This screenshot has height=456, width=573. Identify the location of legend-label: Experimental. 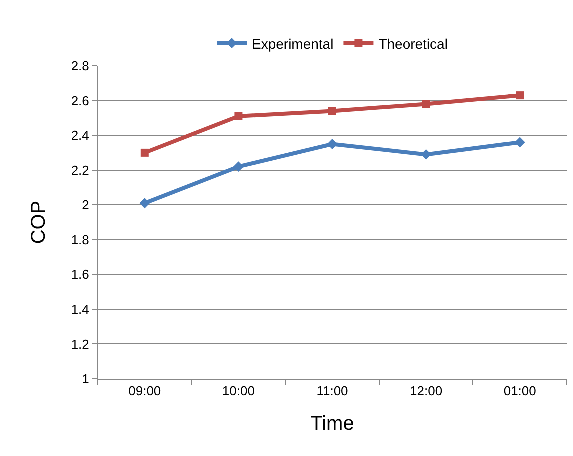
(293, 44).